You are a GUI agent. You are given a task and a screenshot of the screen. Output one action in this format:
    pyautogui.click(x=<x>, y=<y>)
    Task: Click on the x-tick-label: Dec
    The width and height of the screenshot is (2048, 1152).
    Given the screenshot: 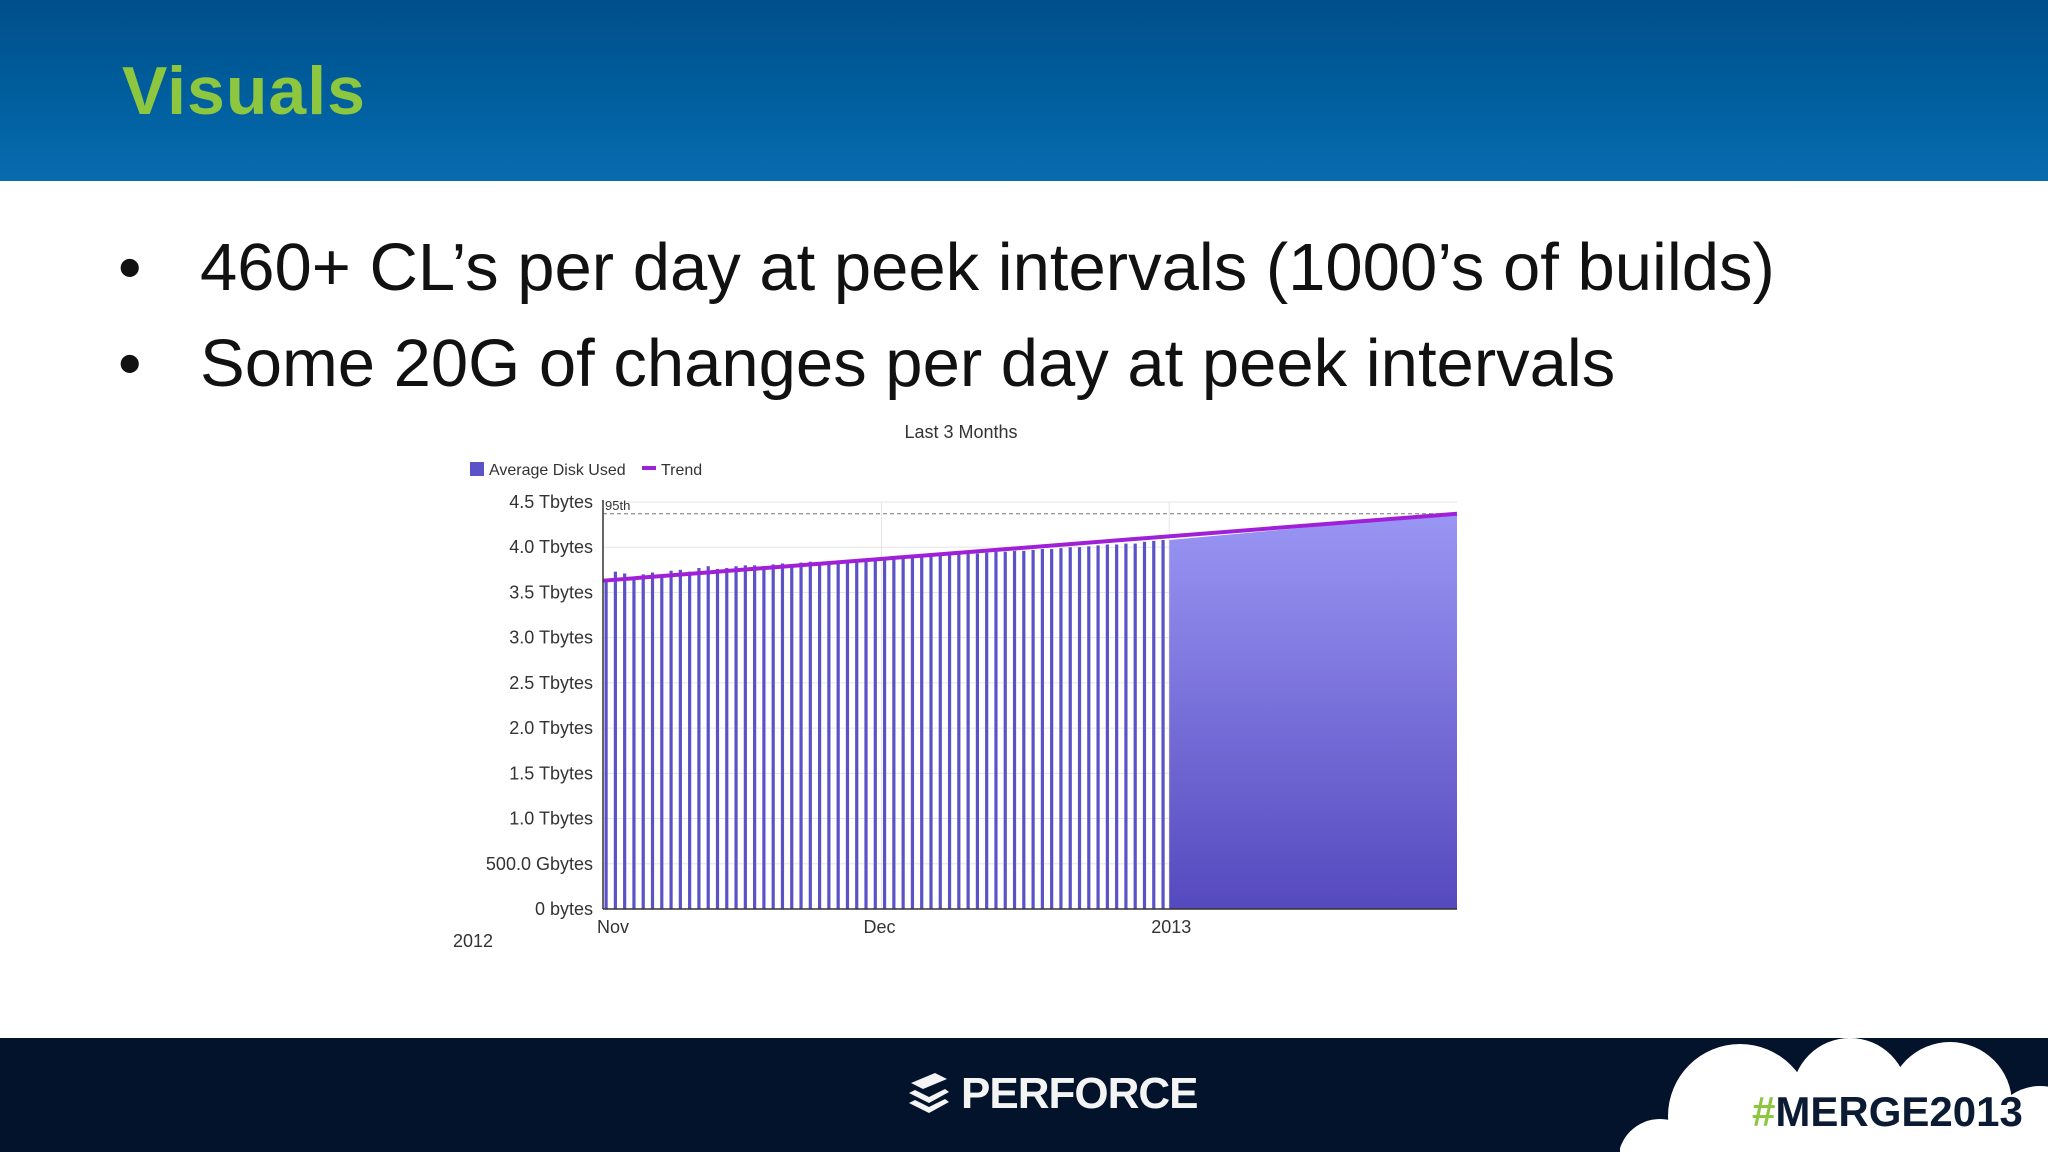 What is the action you would take?
    pyautogui.click(x=879, y=927)
    